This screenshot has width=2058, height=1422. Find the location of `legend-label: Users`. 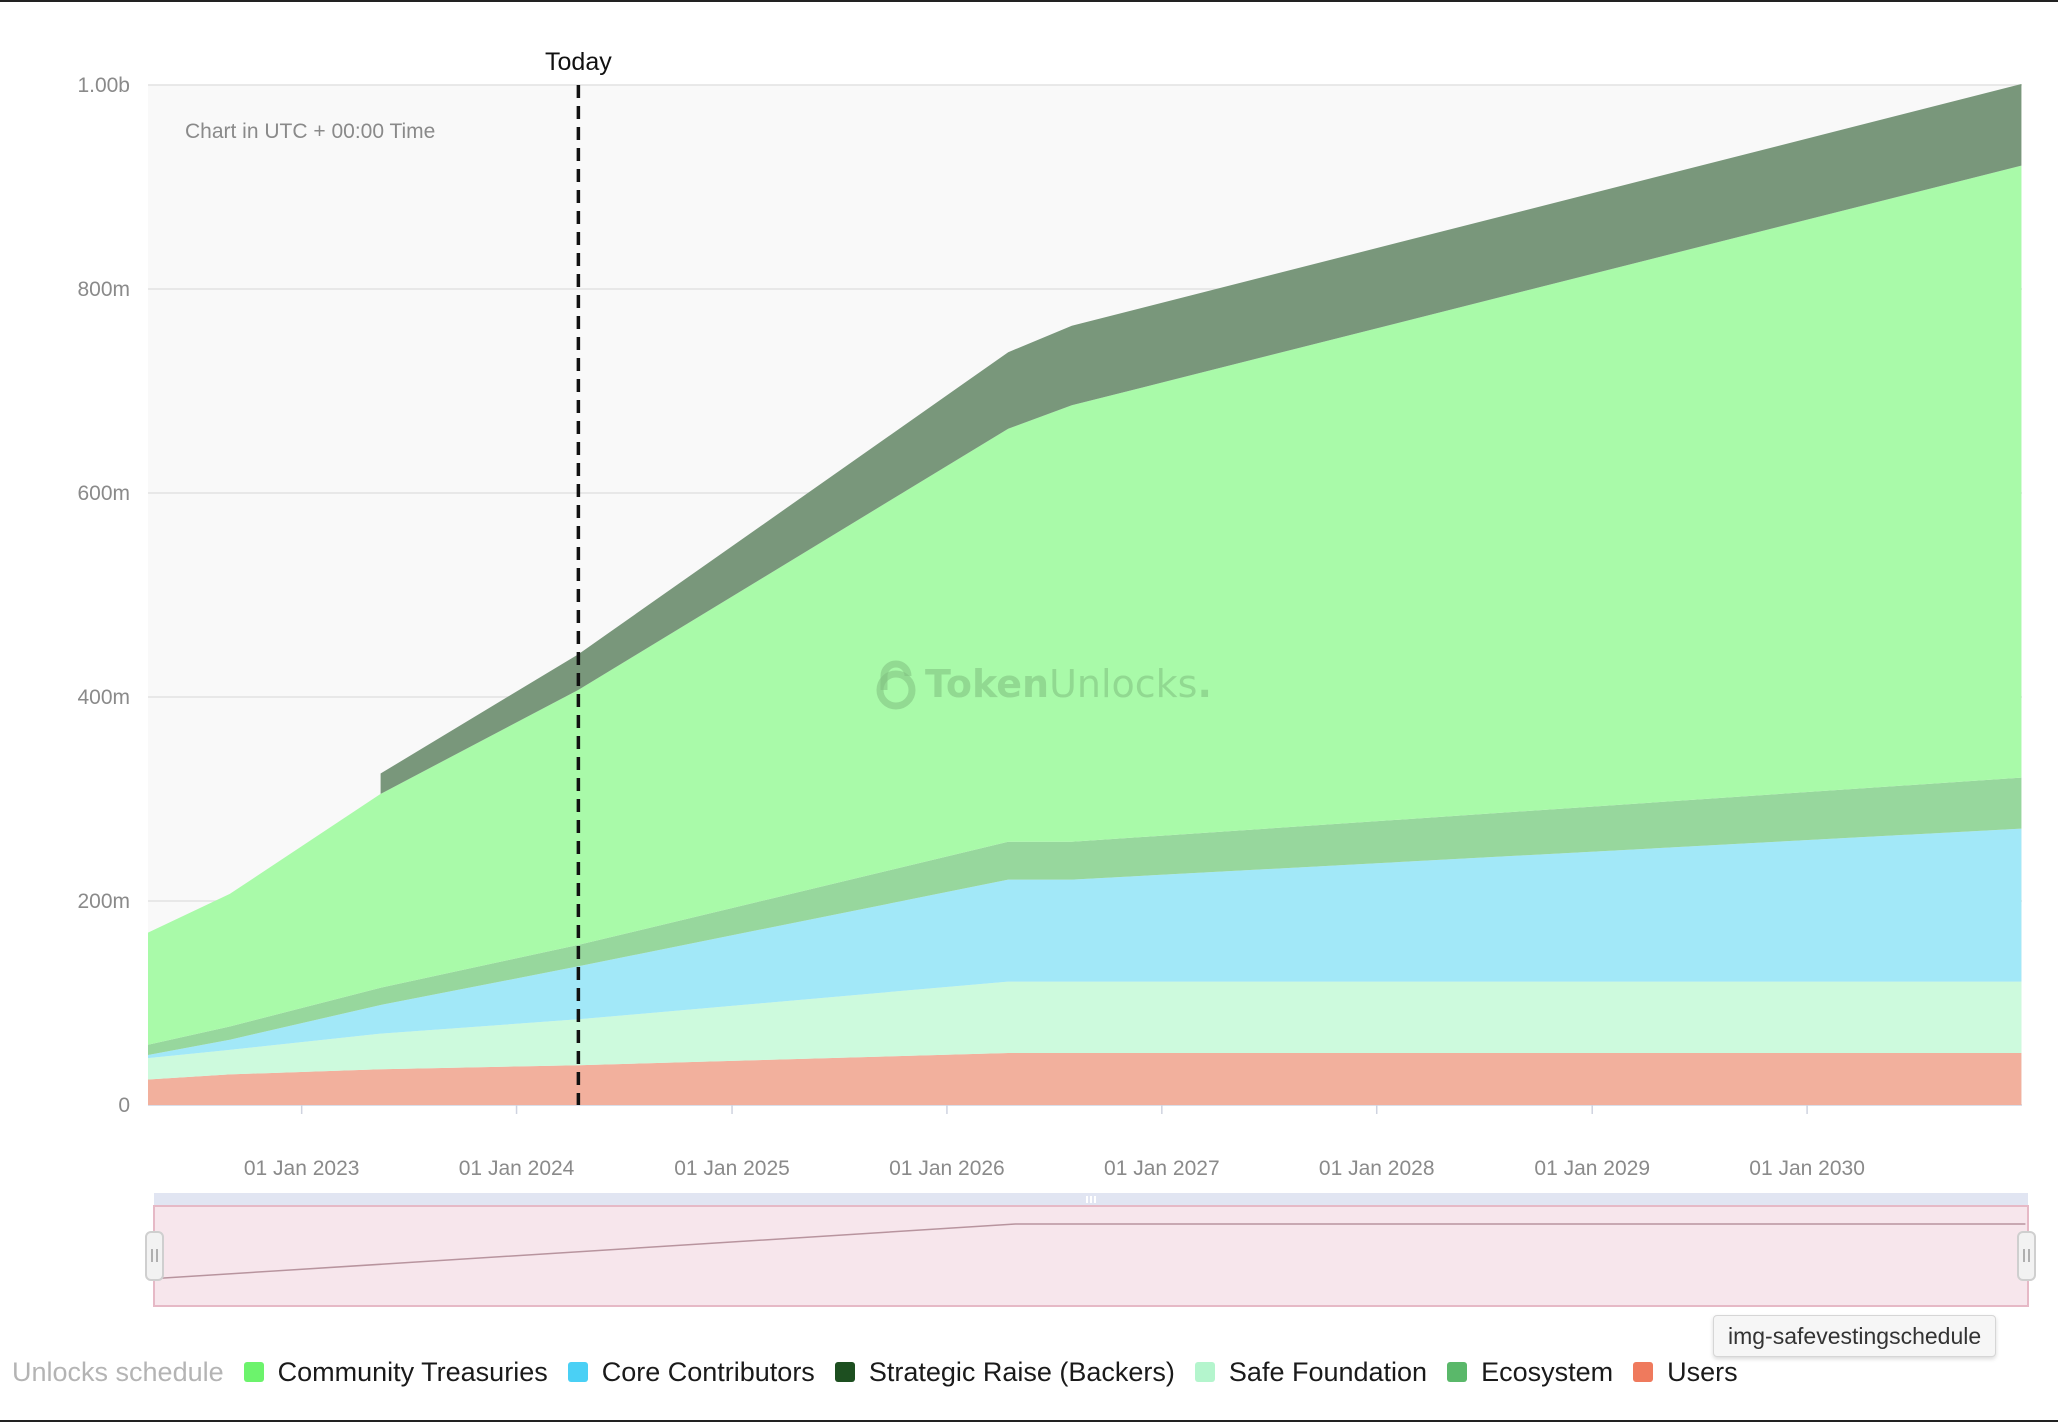

legend-label: Users is located at coordinates (1702, 1371).